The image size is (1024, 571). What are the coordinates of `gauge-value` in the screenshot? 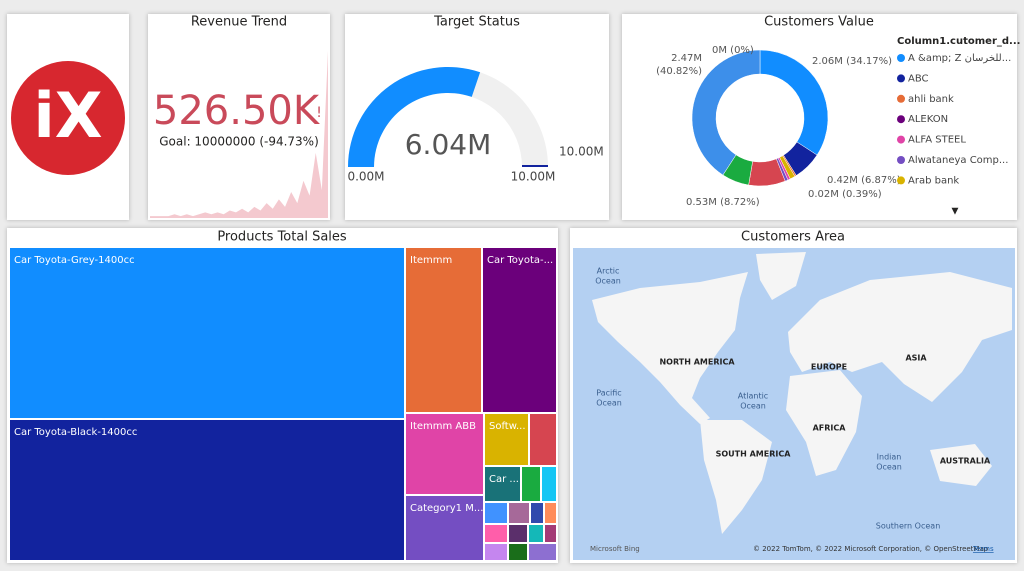 It's located at (414, 116).